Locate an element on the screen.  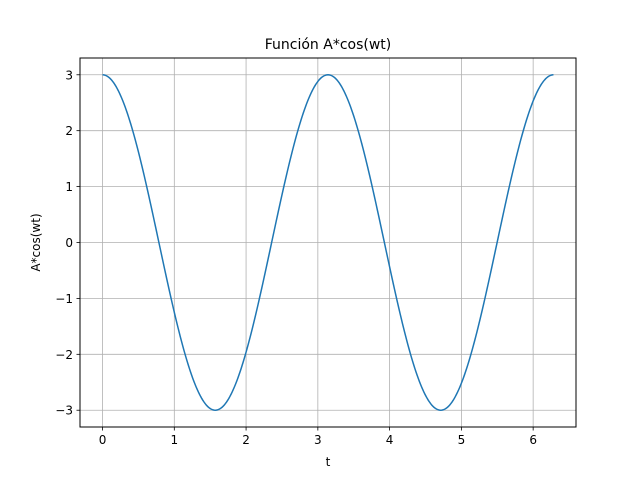
x-tick-label: 1 is located at coordinates (174, 440).